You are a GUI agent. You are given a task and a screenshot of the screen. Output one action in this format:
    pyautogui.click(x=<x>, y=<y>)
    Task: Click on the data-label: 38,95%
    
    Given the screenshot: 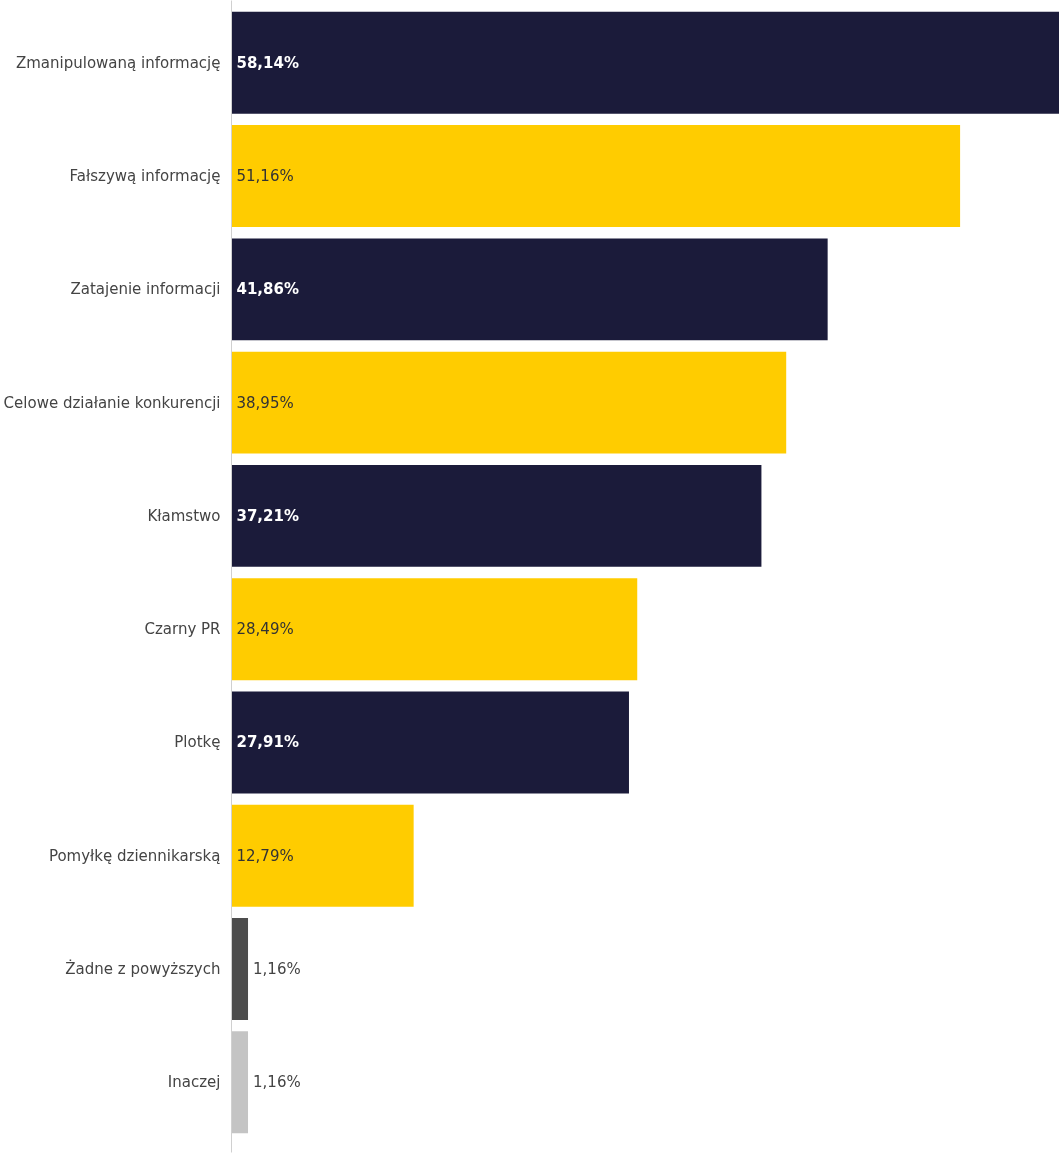 What is the action you would take?
    pyautogui.click(x=265, y=402)
    